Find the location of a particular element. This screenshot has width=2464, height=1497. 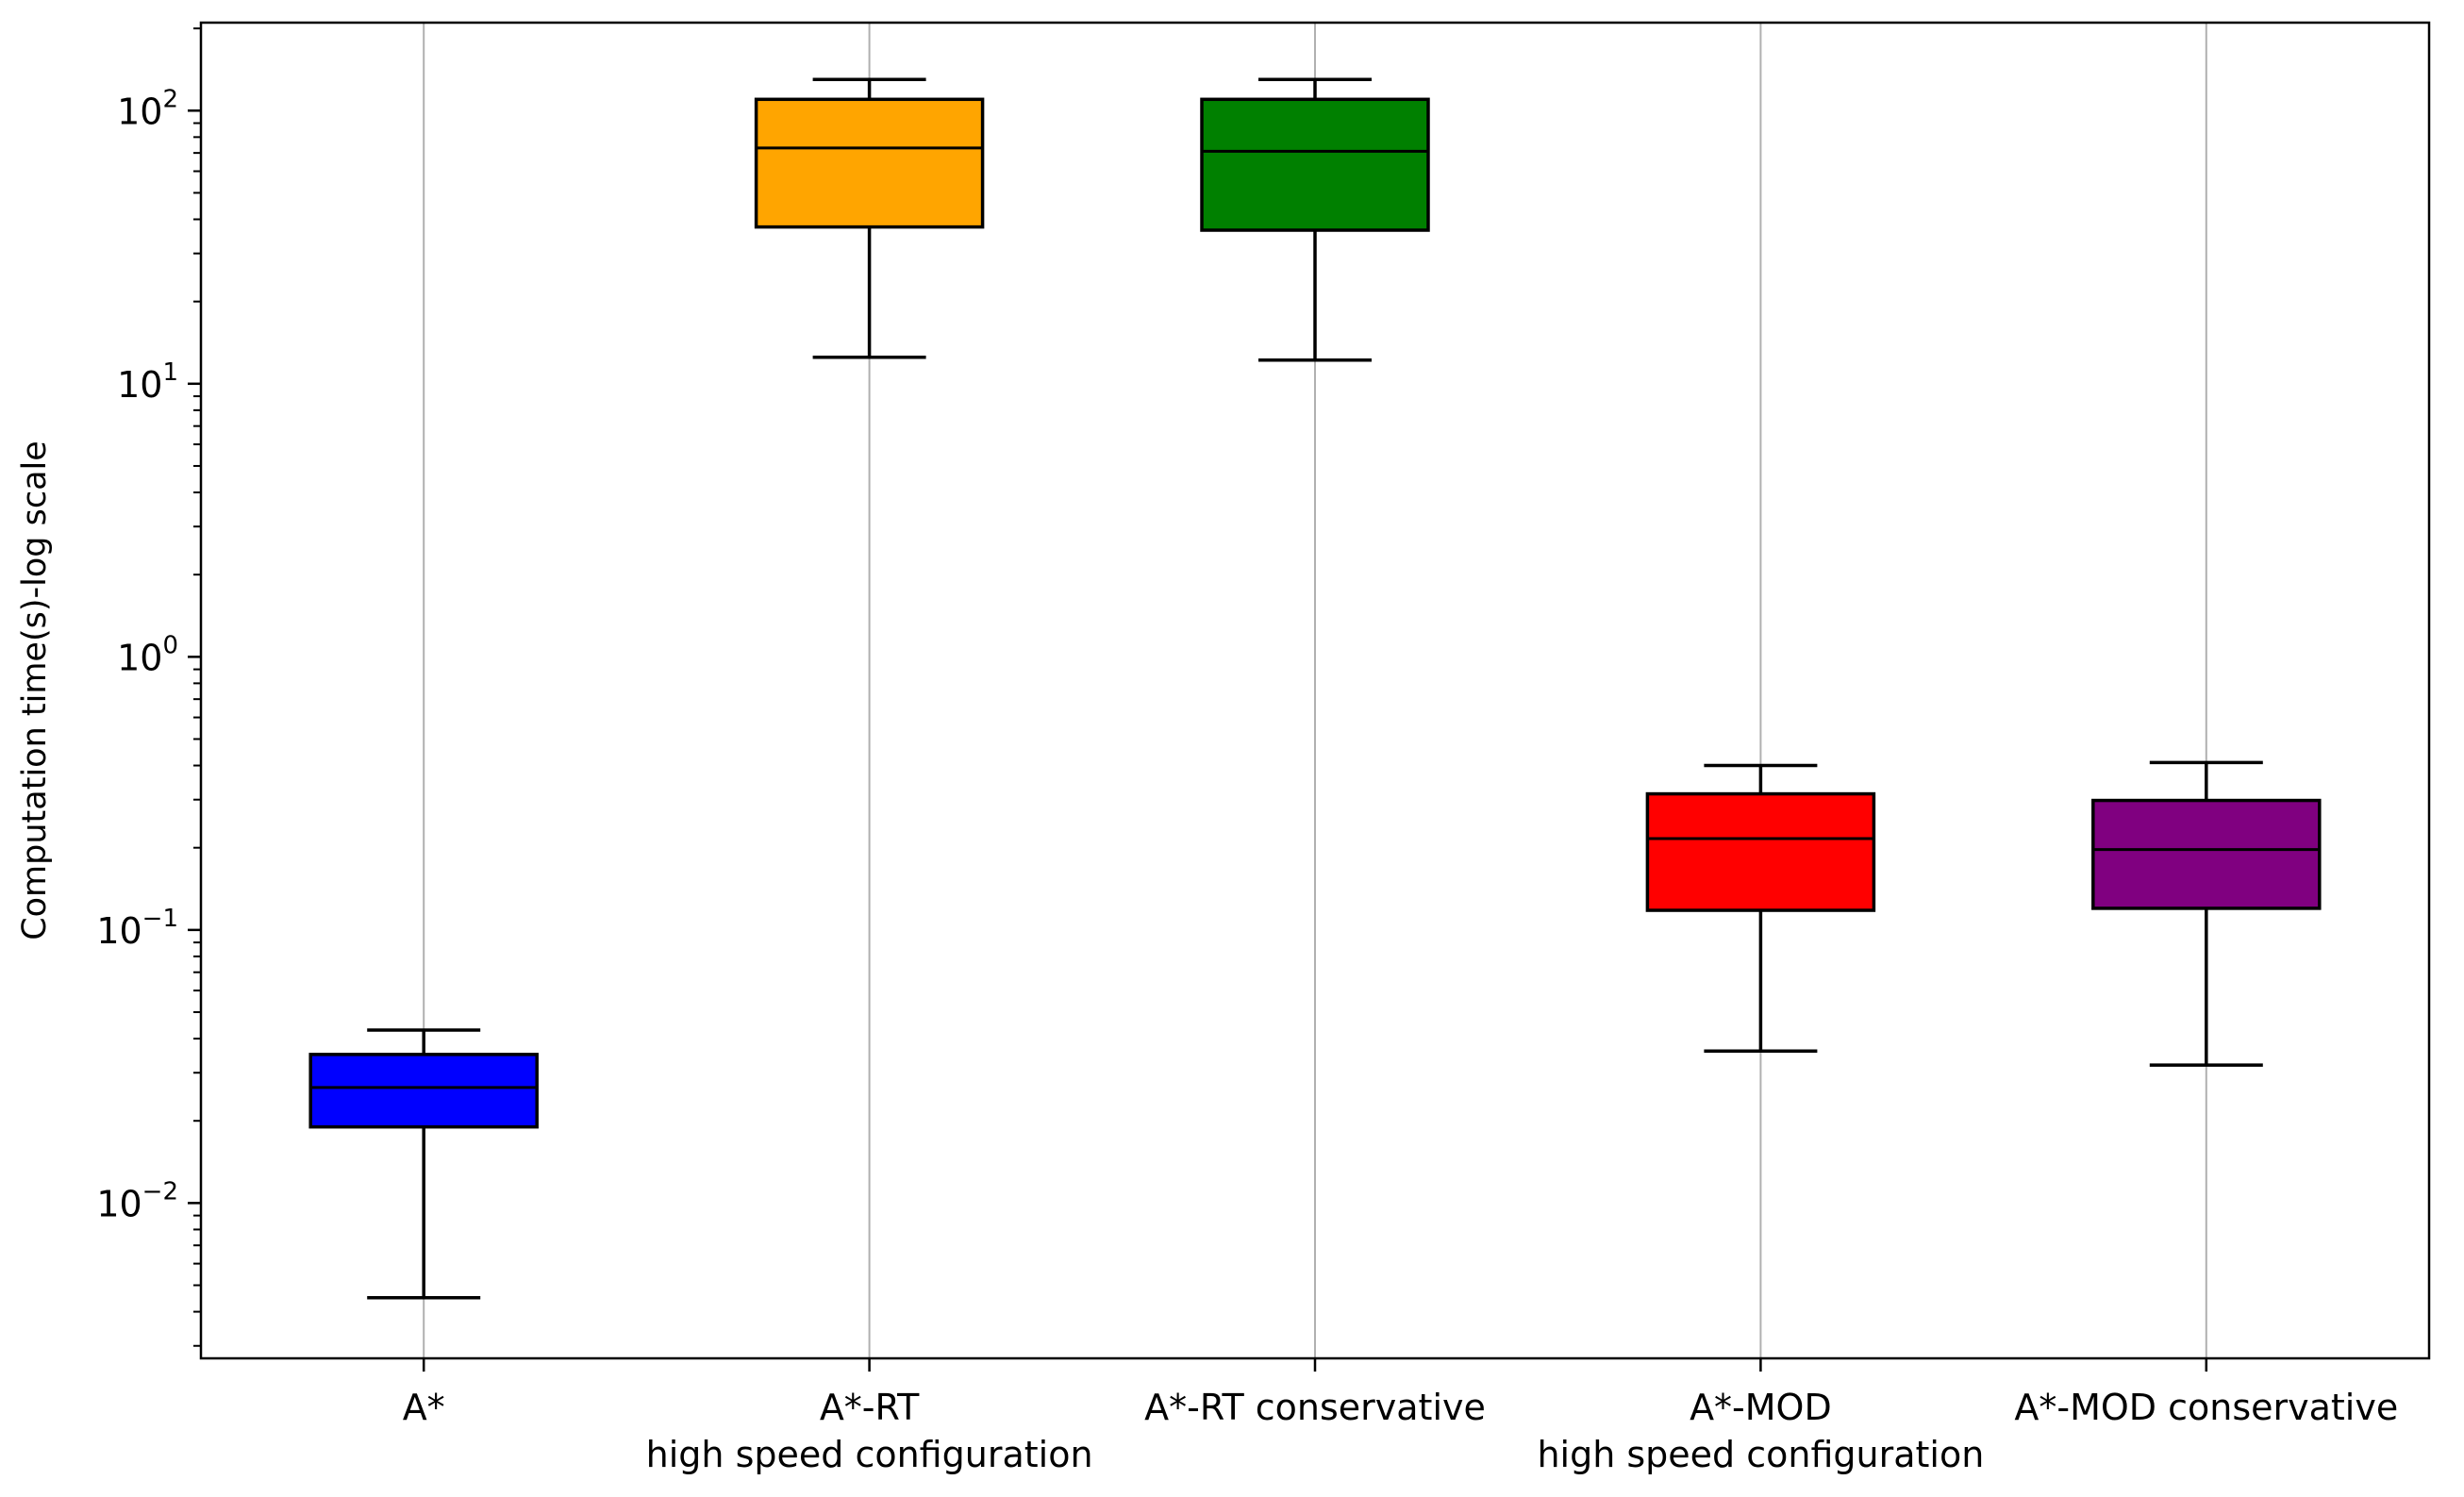

x-tick-label: A* is located at coordinates (424, 1408).